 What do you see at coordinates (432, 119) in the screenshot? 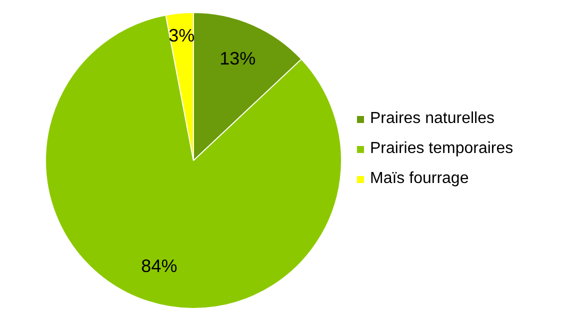
I see `legend-label: Praires naturelles` at bounding box center [432, 119].